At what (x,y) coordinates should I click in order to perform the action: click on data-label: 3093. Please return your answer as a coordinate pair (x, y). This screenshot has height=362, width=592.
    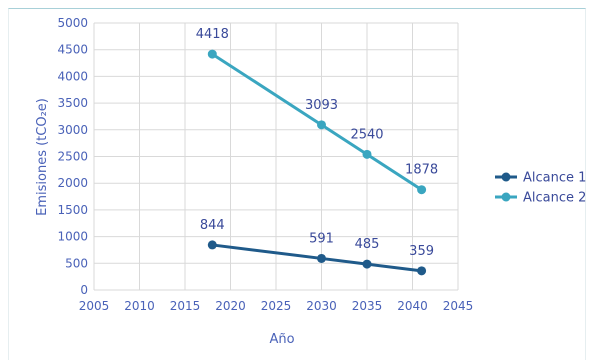
    Looking at the image, I should click on (321, 105).